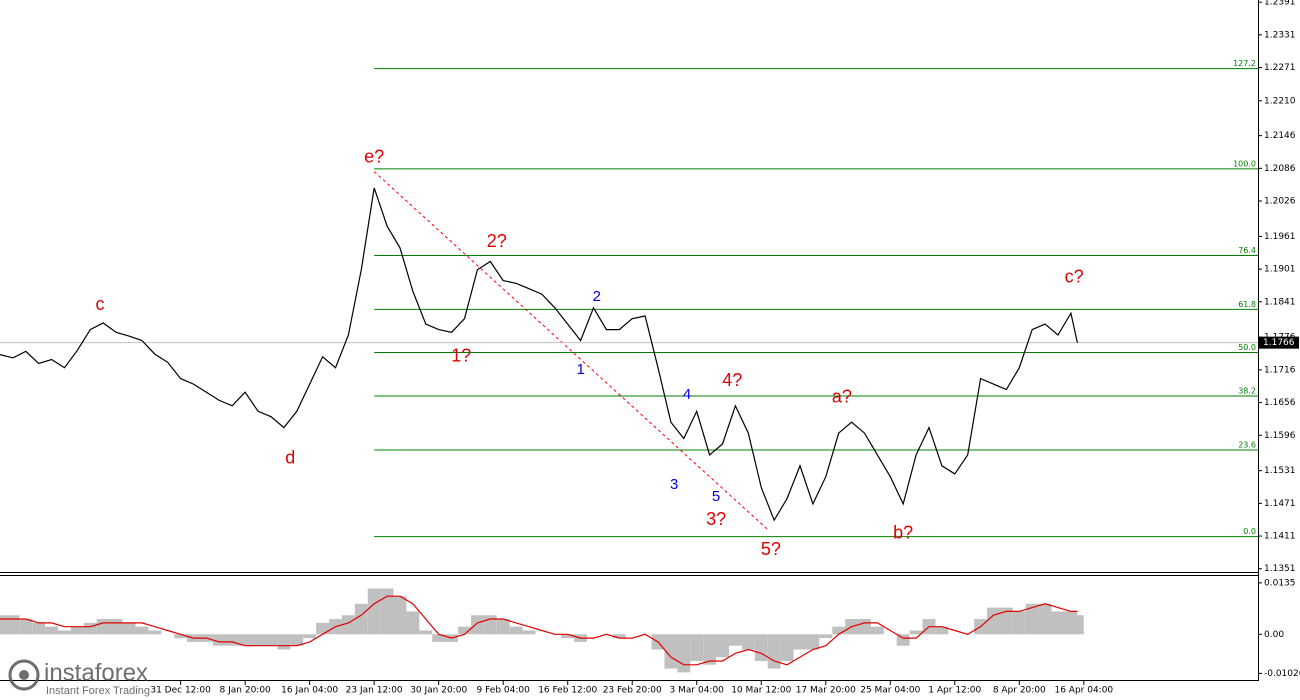 The image size is (1300, 700). I want to click on wave-label: 1?, so click(461, 356).